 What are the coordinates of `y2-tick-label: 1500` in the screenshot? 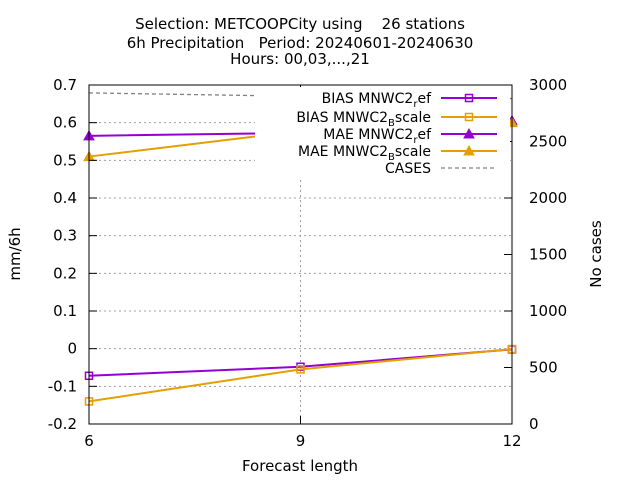 It's located at (548, 255).